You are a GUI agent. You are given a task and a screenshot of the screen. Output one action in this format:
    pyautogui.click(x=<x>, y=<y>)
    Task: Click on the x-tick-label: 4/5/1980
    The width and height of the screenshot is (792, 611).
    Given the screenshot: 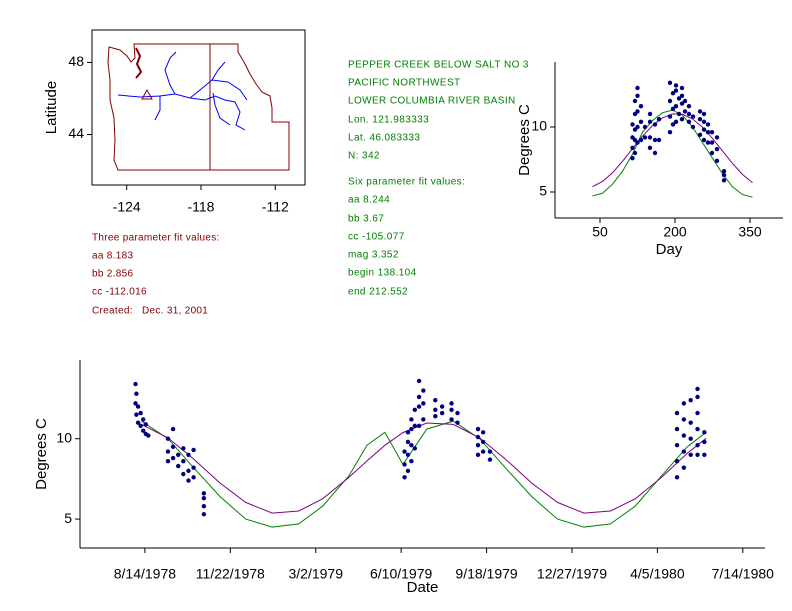 What is the action you would take?
    pyautogui.click(x=657, y=574)
    